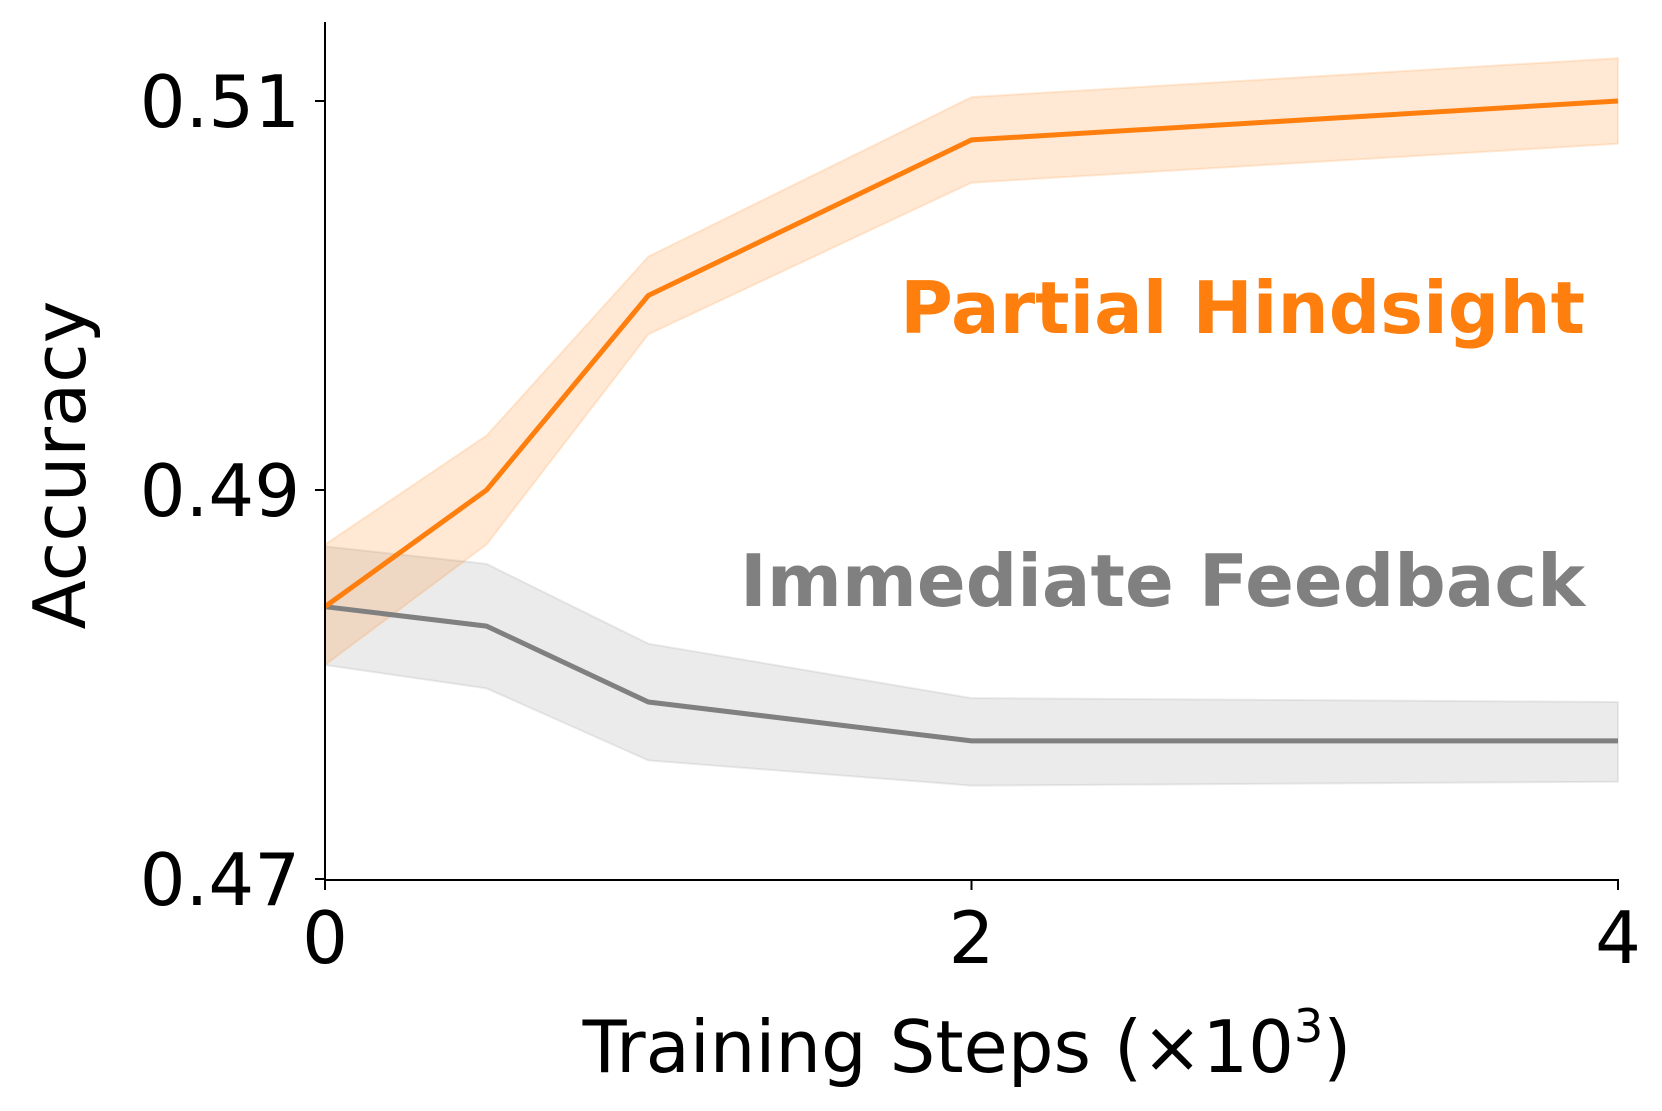  Describe the element at coordinates (60, 465) in the screenshot. I see `y-axis-label: Accuracy` at that location.